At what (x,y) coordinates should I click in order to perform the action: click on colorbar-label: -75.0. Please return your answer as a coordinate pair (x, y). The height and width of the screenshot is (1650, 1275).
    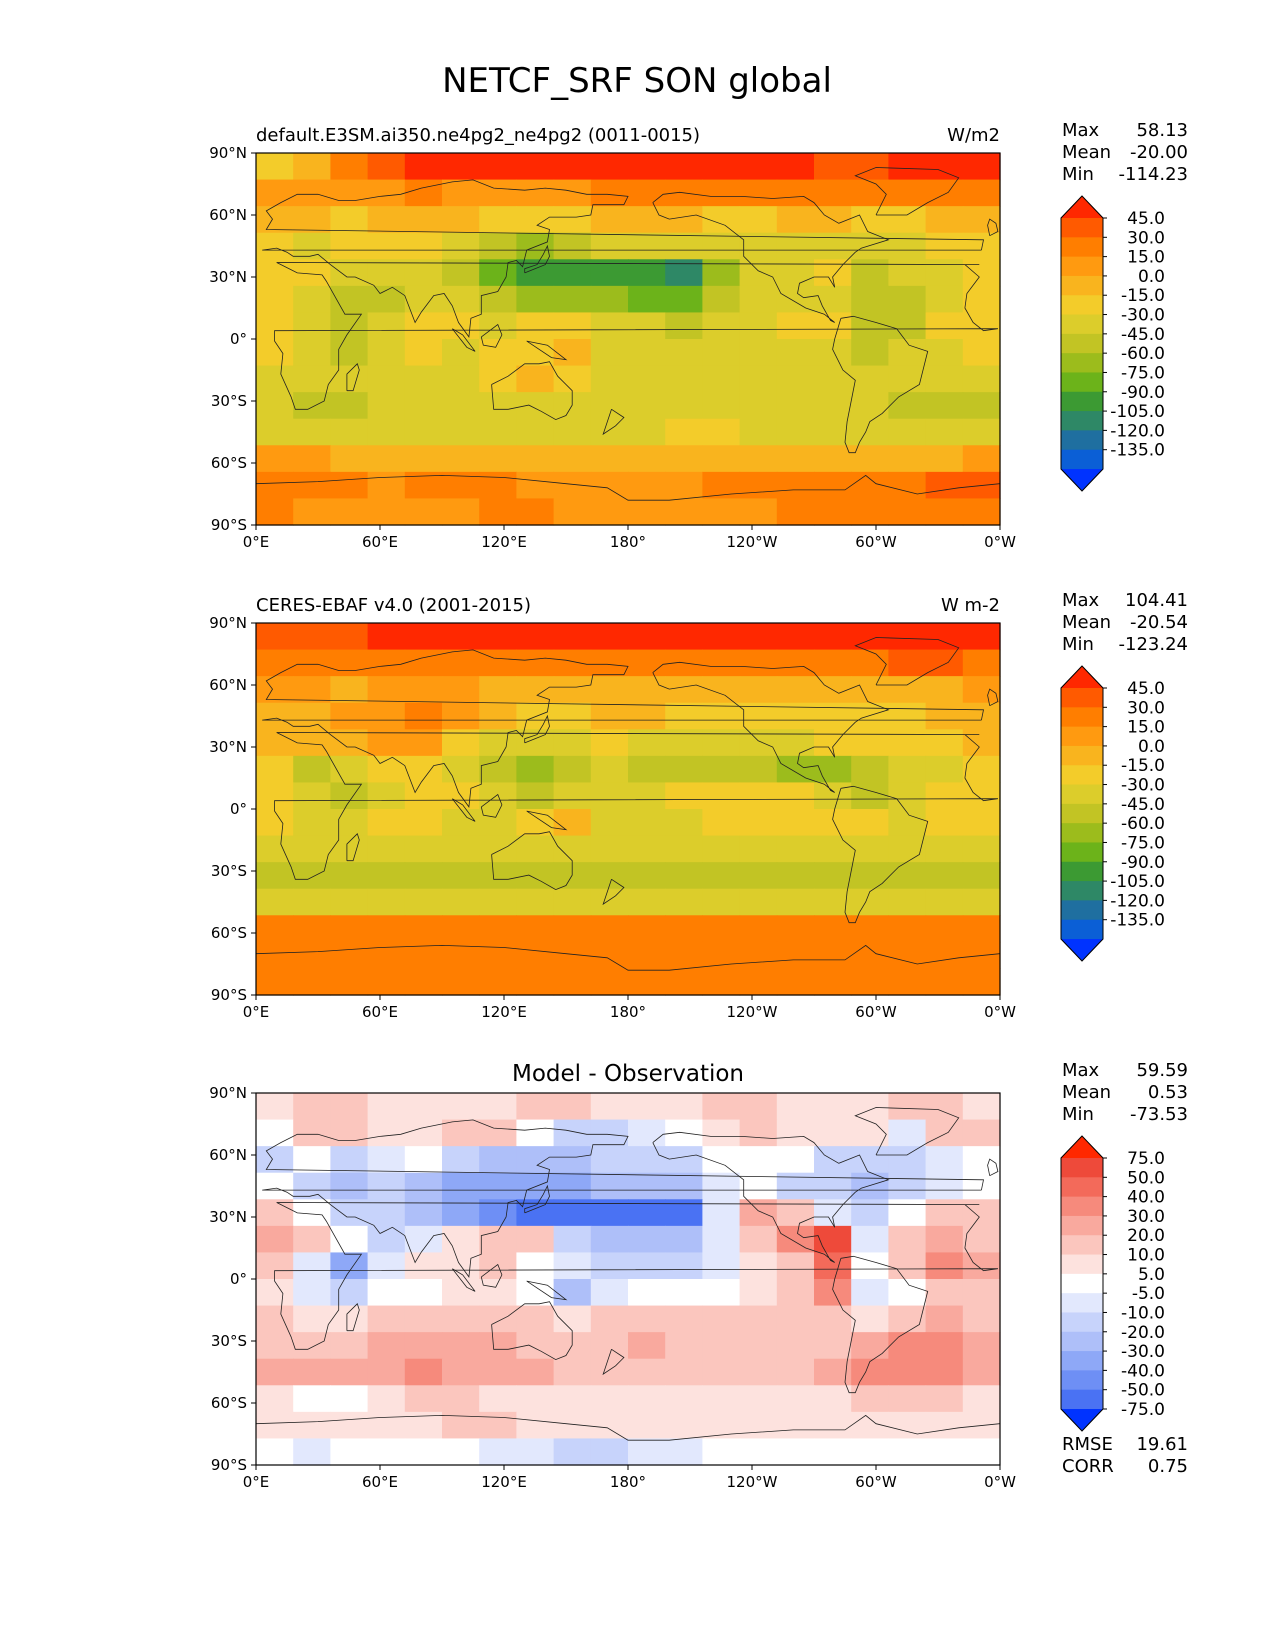
    Looking at the image, I should click on (1143, 1410).